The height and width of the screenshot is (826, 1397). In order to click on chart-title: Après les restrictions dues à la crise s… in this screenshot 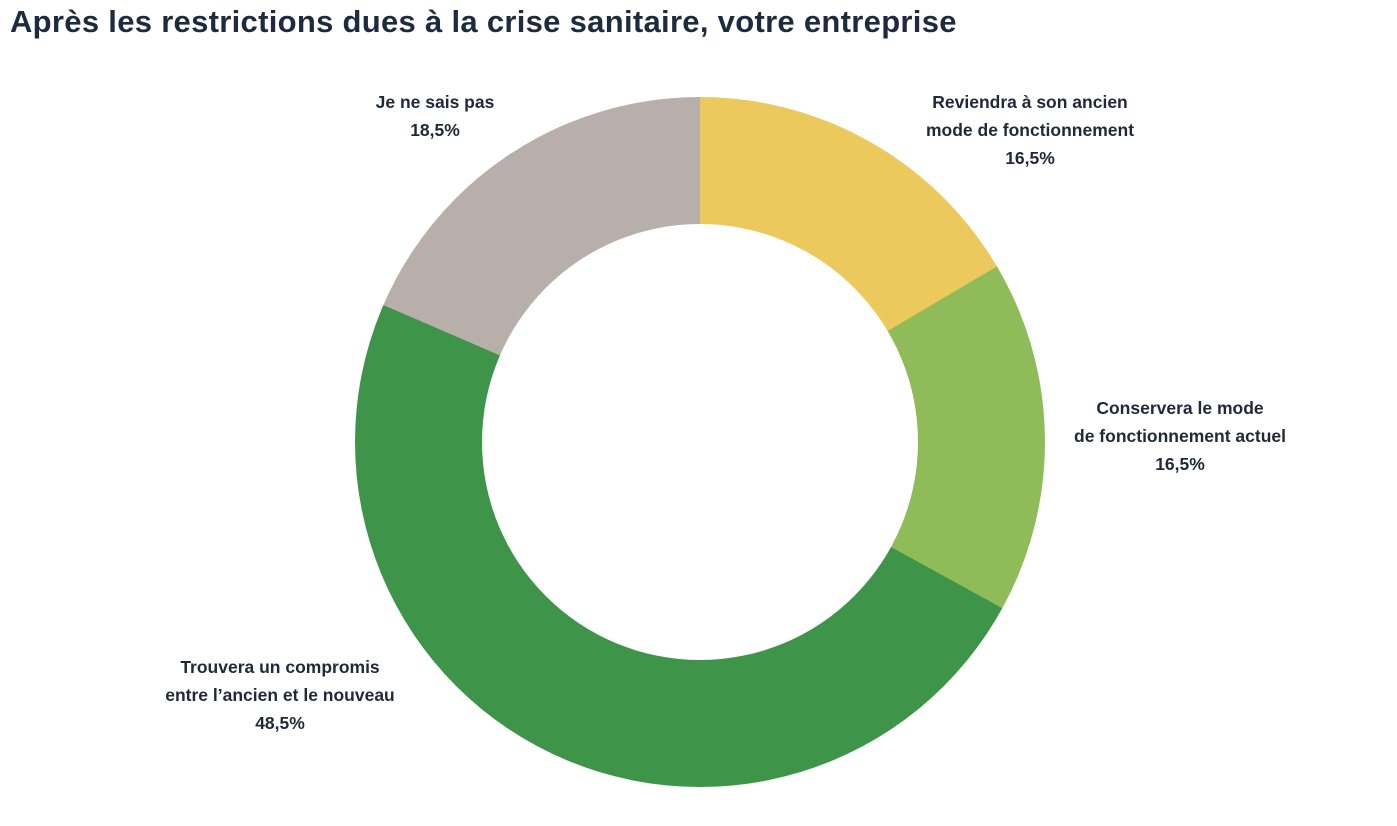, I will do `click(483, 21)`.